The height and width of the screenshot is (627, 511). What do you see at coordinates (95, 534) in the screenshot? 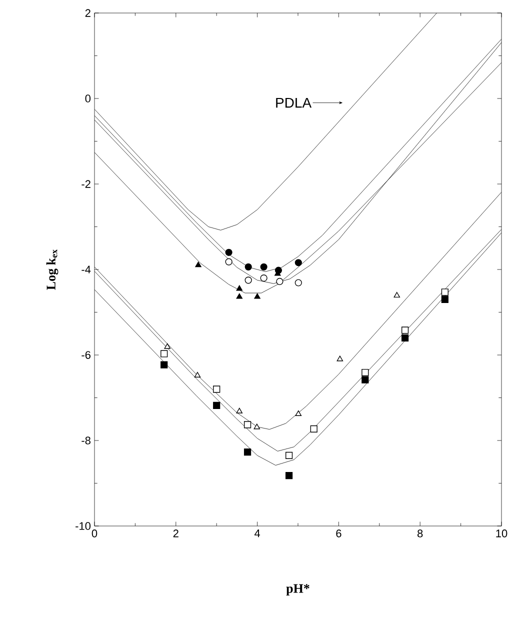
I see `x-tick-label: 0` at bounding box center [95, 534].